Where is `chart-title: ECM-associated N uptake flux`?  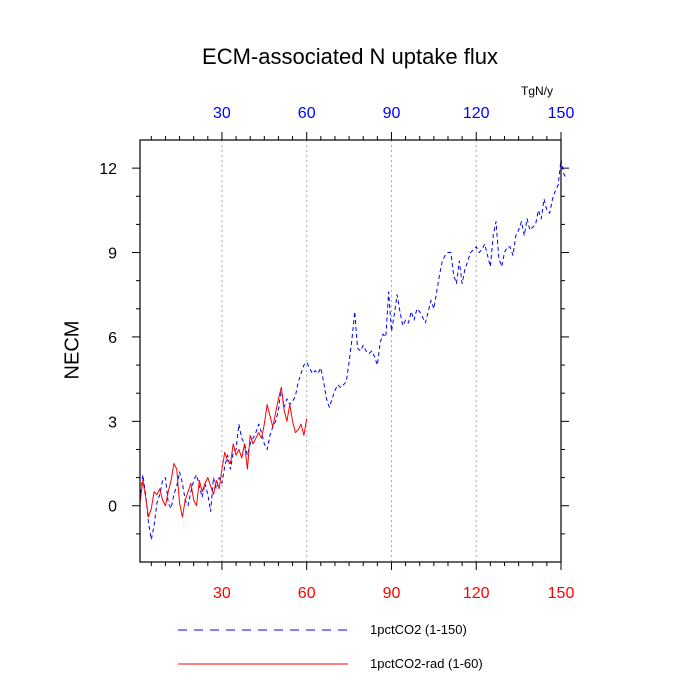
chart-title: ECM-associated N uptake flux is located at coordinates (350, 56).